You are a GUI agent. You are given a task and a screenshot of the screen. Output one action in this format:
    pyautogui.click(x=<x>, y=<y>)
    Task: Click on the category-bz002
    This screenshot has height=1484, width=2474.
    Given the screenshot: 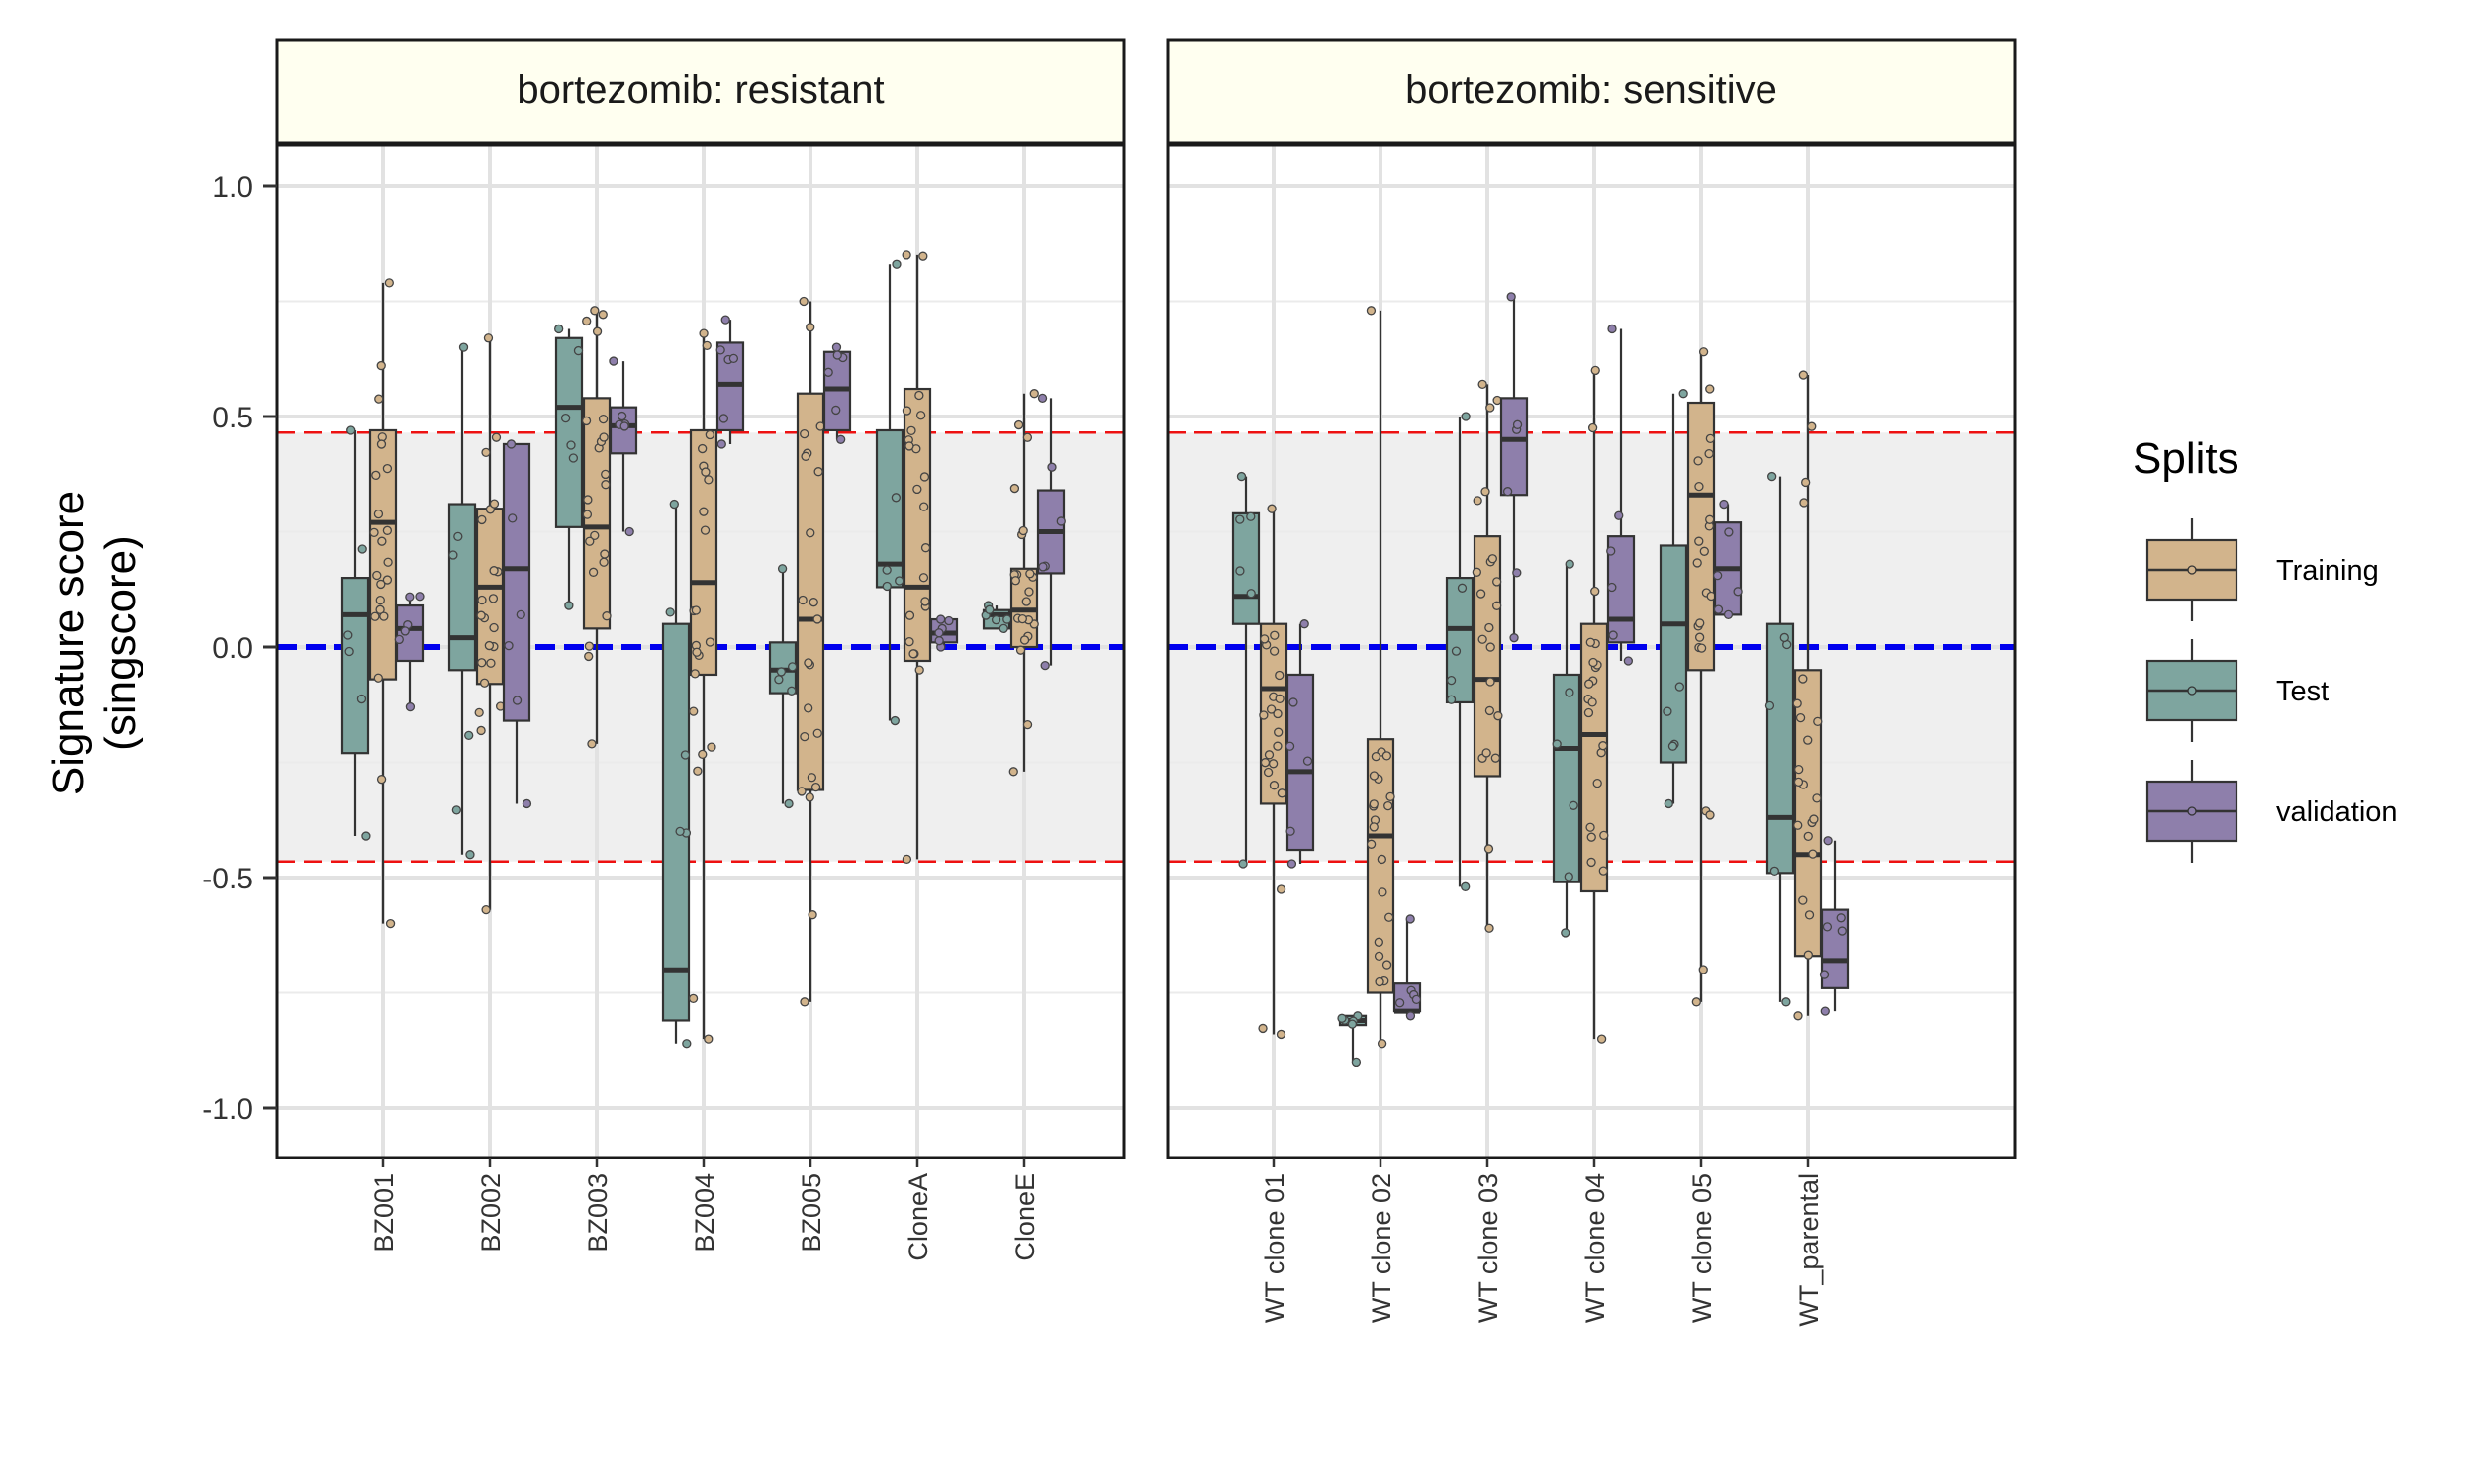 What is the action you would take?
    pyautogui.click(x=489, y=624)
    